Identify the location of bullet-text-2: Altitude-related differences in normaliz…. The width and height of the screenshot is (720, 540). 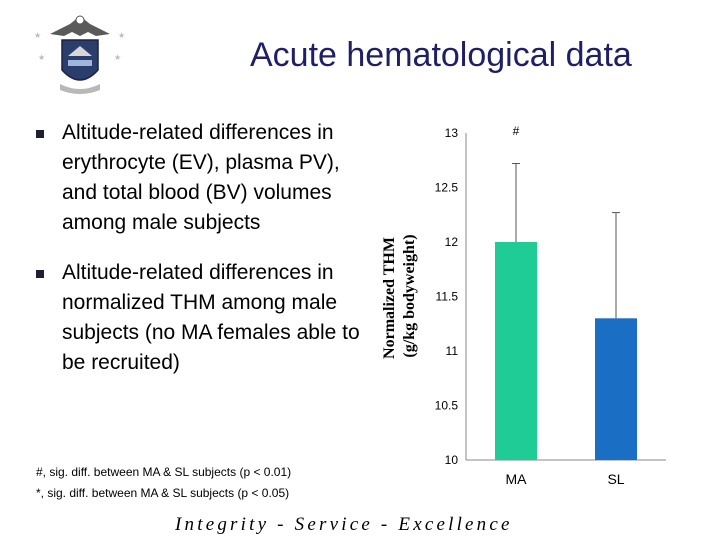
(211, 317).